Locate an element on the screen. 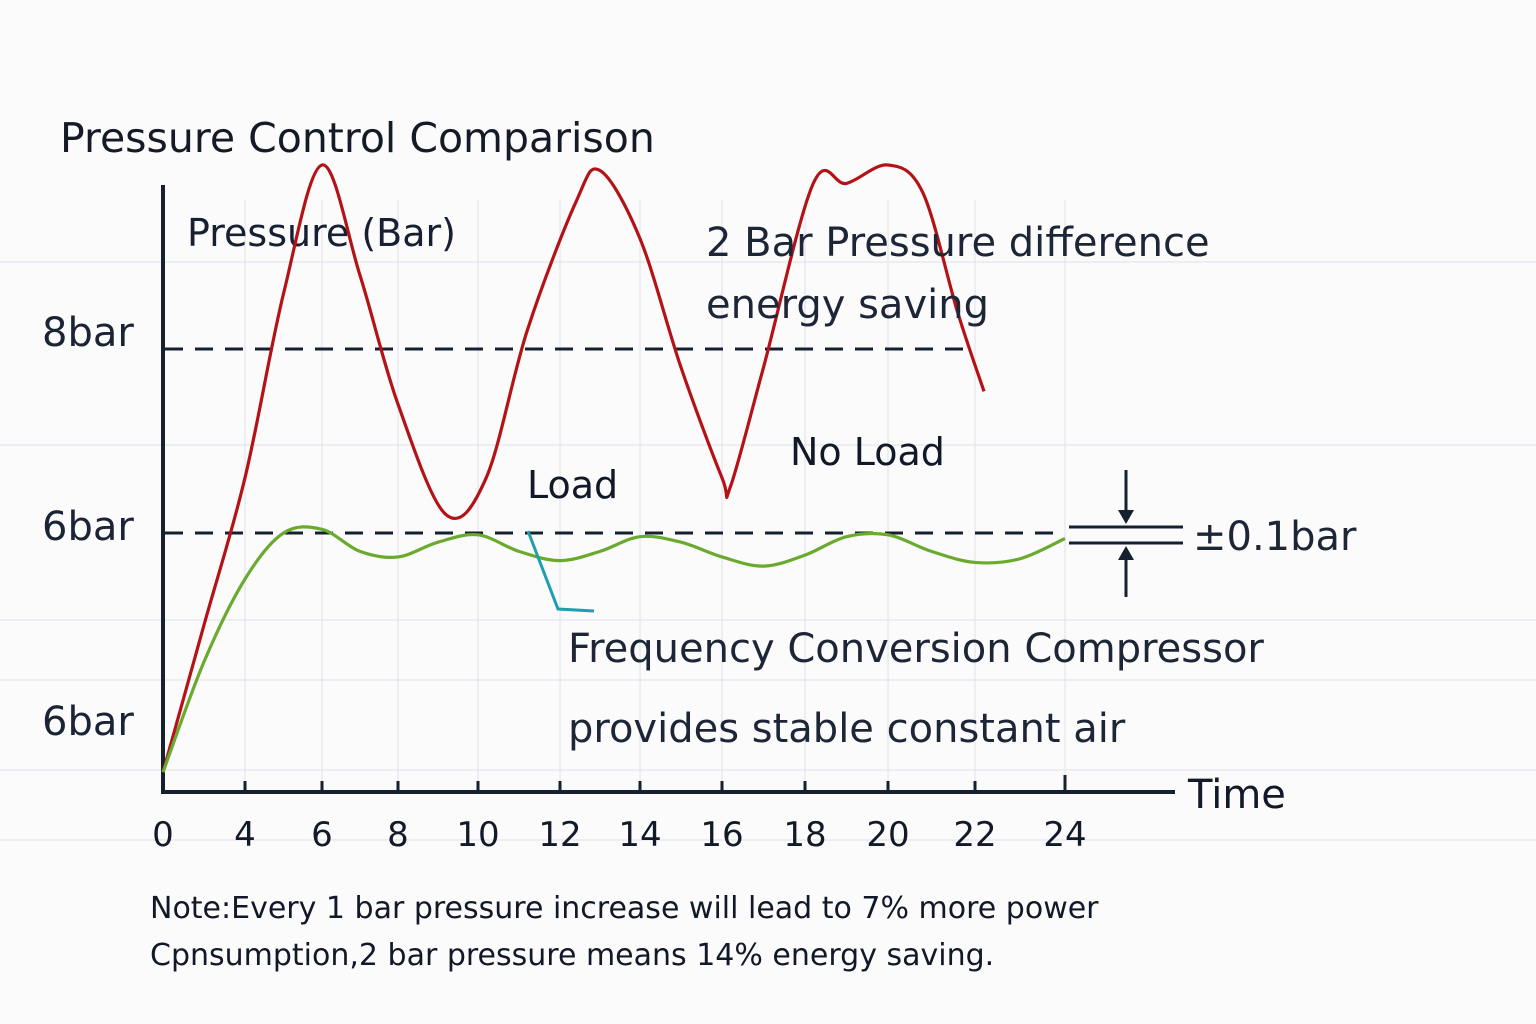  x-ticks: 0 4 6 8 10 12 14 16 18 20 22 24 is located at coordinates (619, 815).